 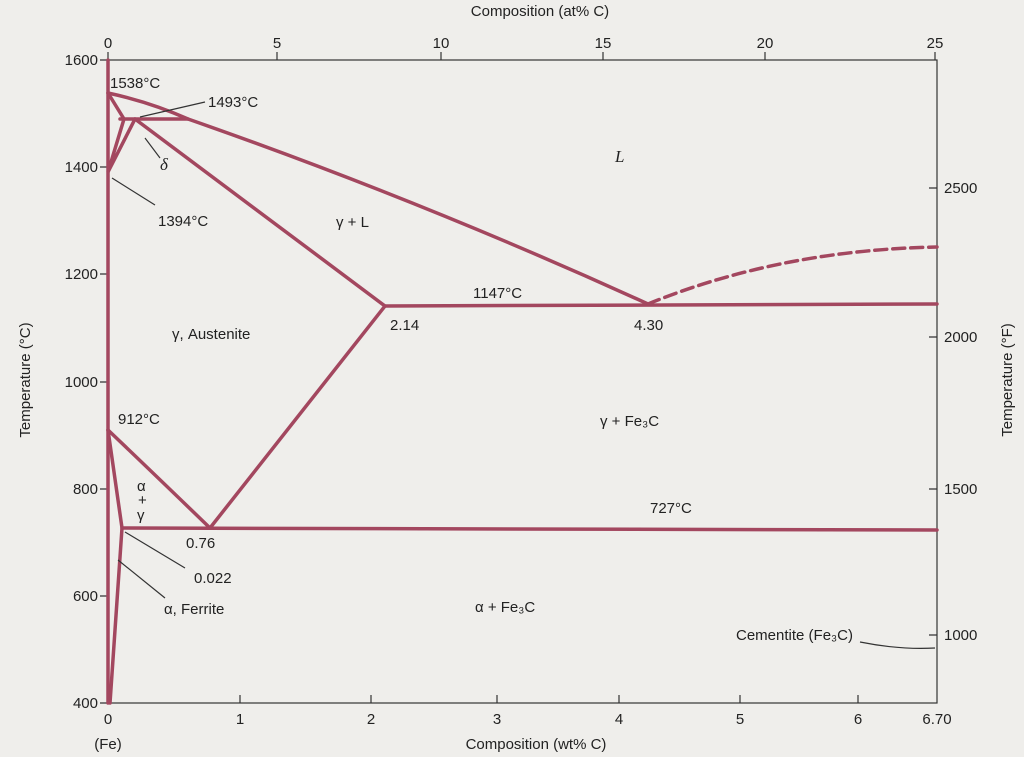 What do you see at coordinates (108, 43) in the screenshot?
I see `top-tick: 0` at bounding box center [108, 43].